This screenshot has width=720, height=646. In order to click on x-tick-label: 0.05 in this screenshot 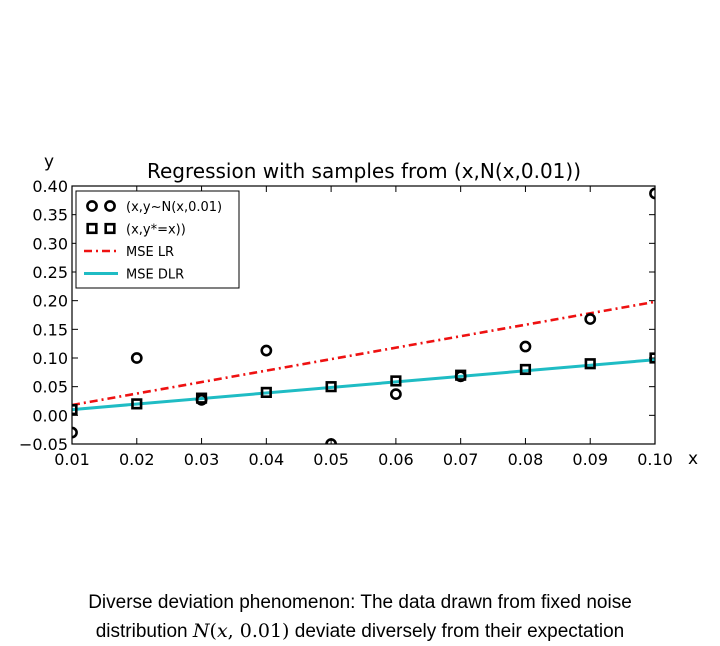, I will do `click(331, 459)`.